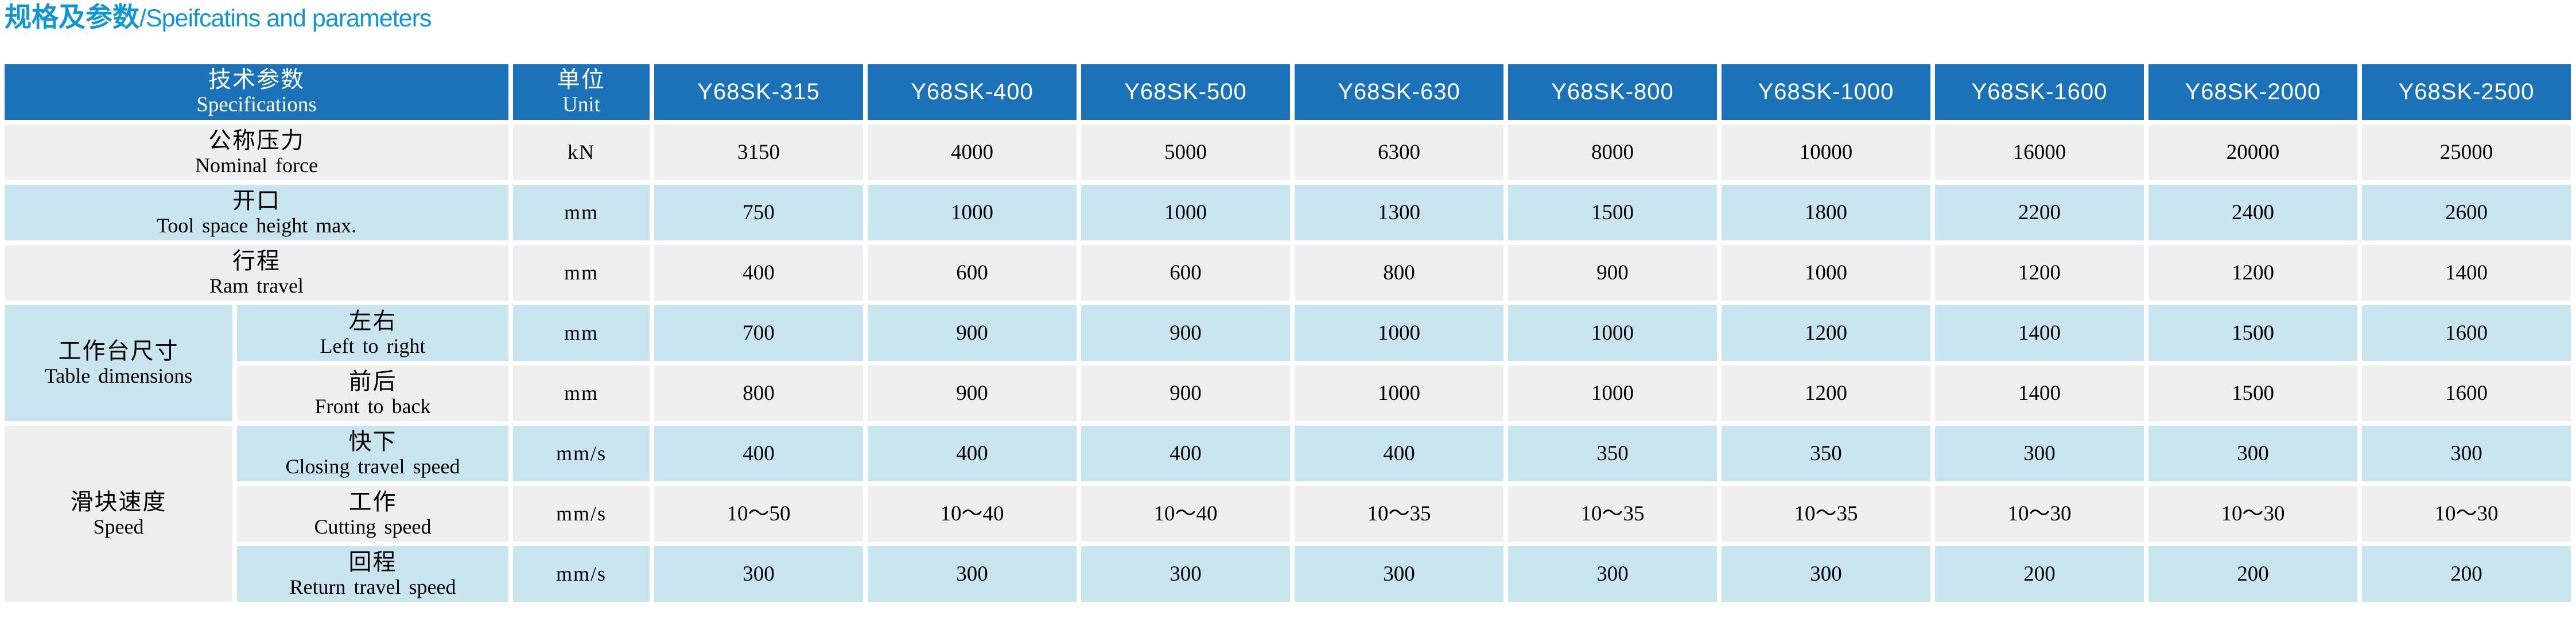  I want to click on model-header-cell: Y68SK-400, so click(972, 92).